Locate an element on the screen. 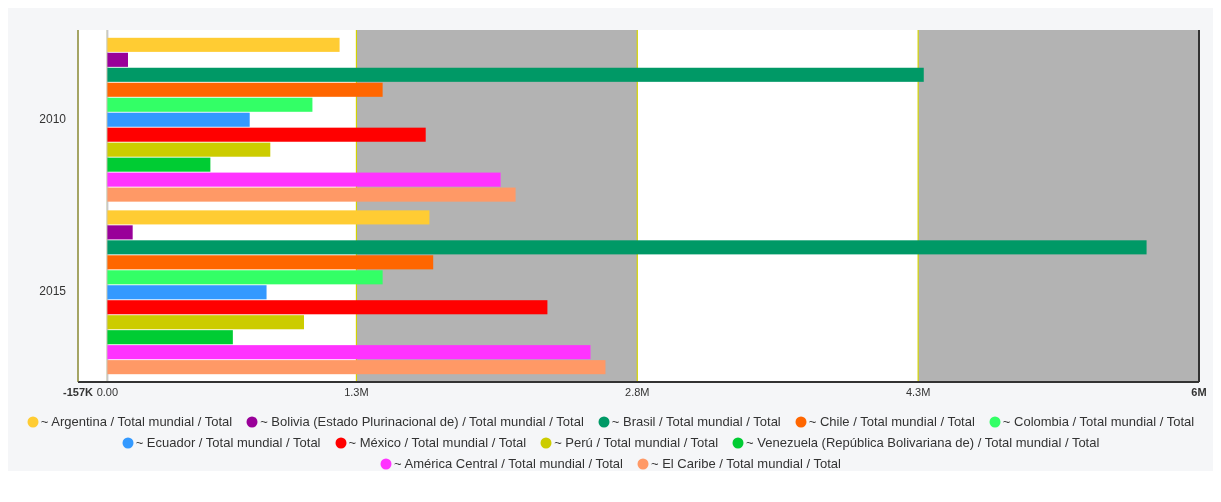  x-tick-label: -157K is located at coordinates (78, 392).